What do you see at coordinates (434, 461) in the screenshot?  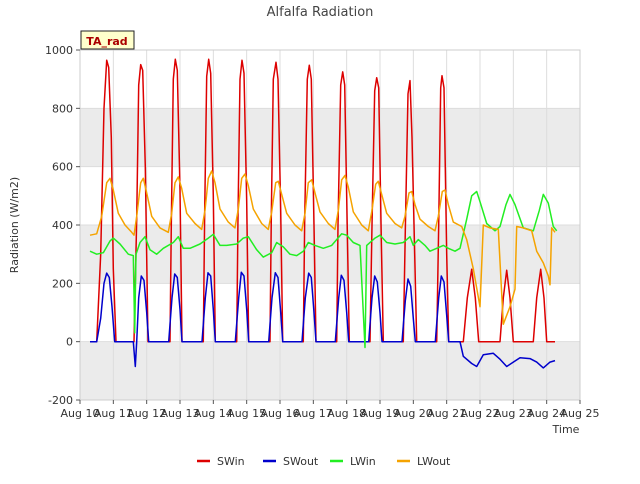 I see `legend-label-lwout: LWout` at bounding box center [434, 461].